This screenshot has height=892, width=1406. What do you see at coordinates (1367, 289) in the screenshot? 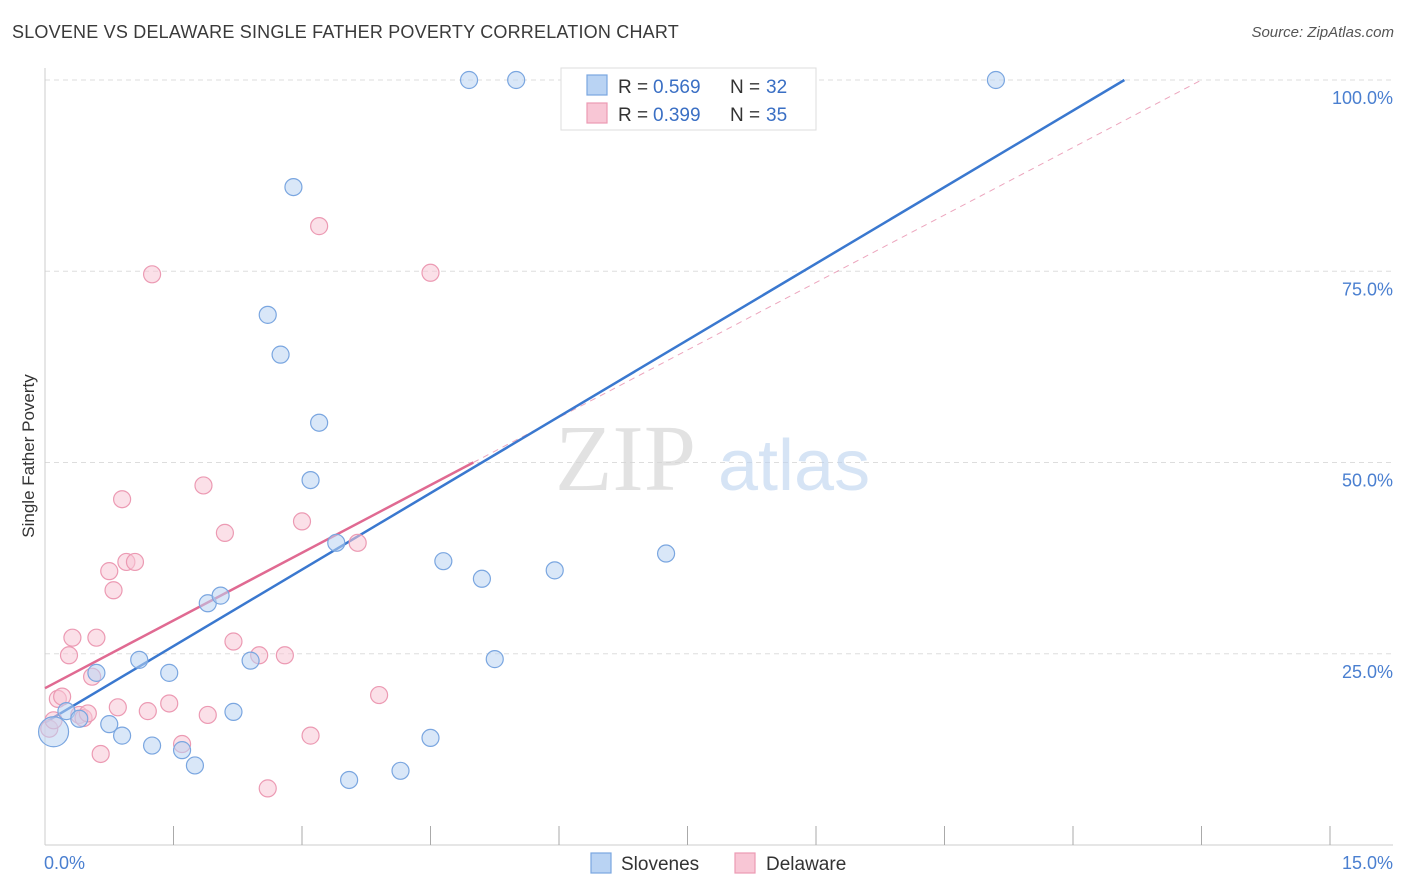
I see `y-tick-label-75: 75.0%` at bounding box center [1367, 289].